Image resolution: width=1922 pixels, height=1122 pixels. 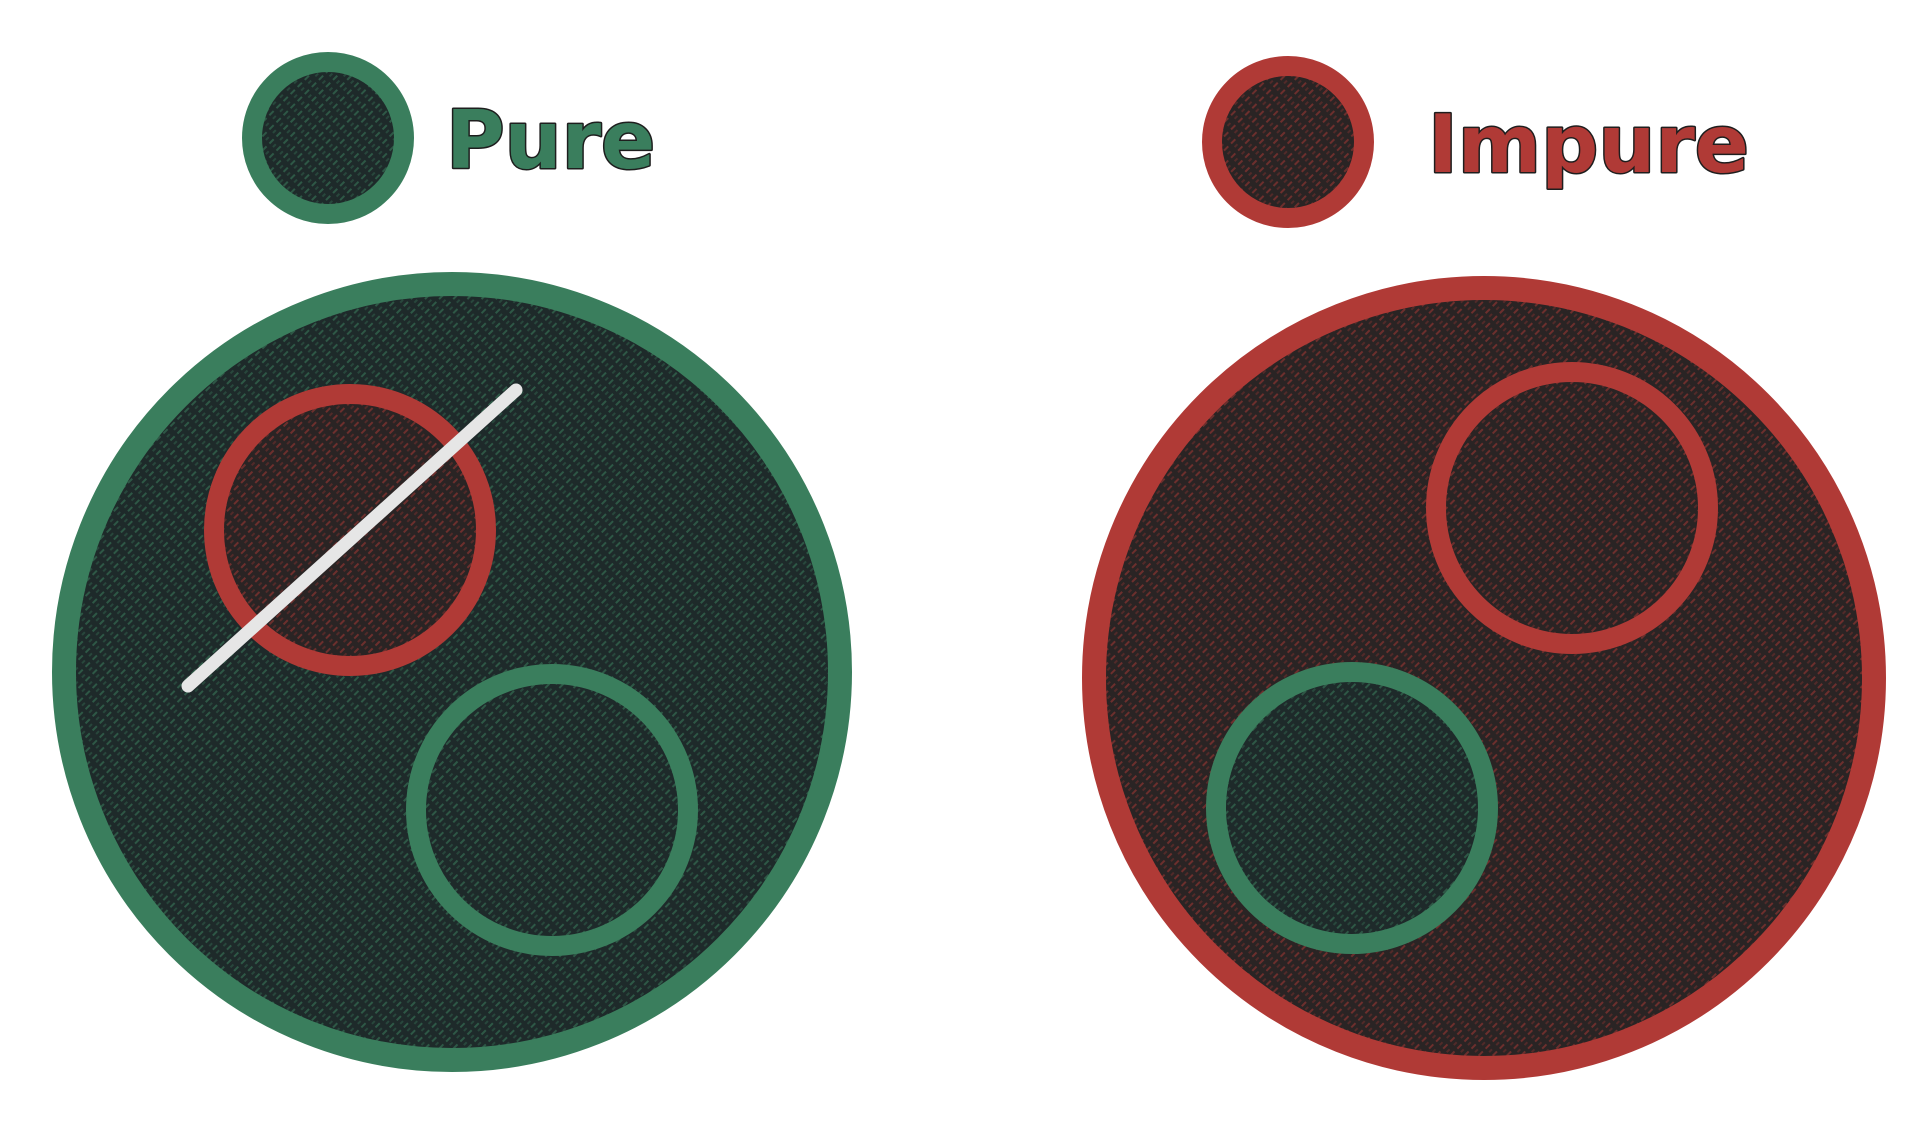 What do you see at coordinates (1288, 142) in the screenshot?
I see `impure-swatch-icon` at bounding box center [1288, 142].